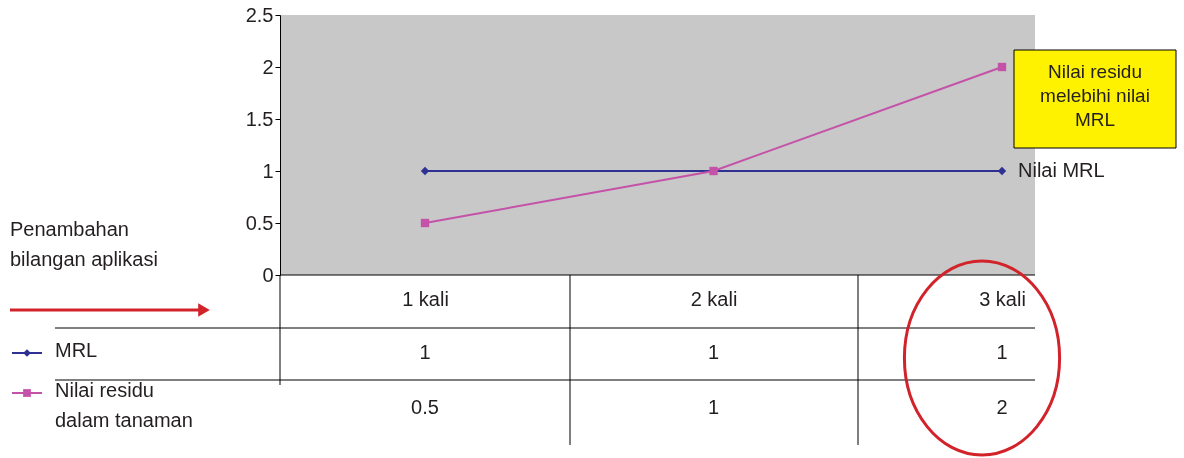 The height and width of the screenshot is (458, 1184). I want to click on annotation: Nilai MRL, so click(1061, 170).